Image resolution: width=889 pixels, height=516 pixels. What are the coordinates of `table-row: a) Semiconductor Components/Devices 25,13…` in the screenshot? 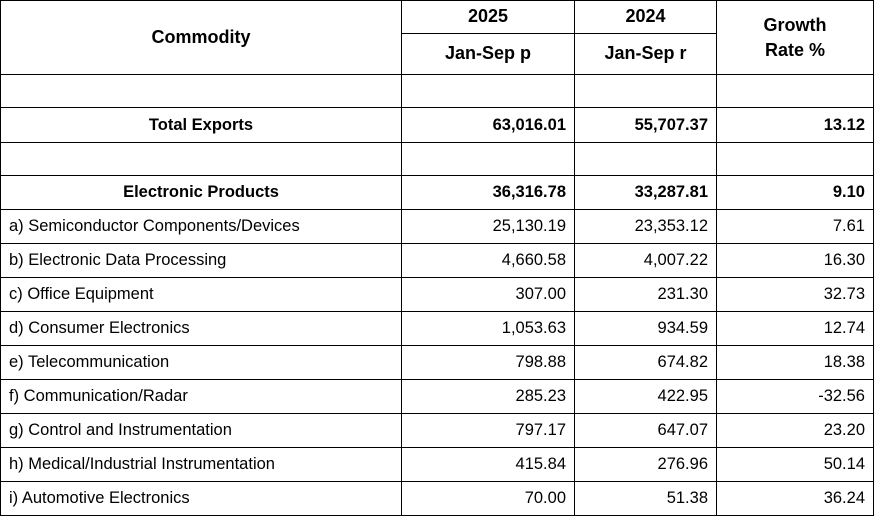 It's located at (437, 226).